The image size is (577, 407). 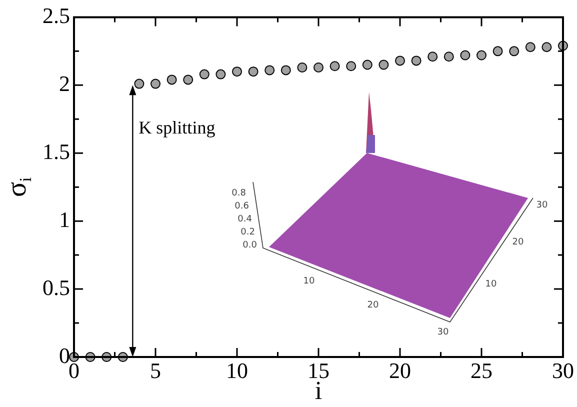 What do you see at coordinates (56, 287) in the screenshot?
I see `y-tick-label: 0.5` at bounding box center [56, 287].